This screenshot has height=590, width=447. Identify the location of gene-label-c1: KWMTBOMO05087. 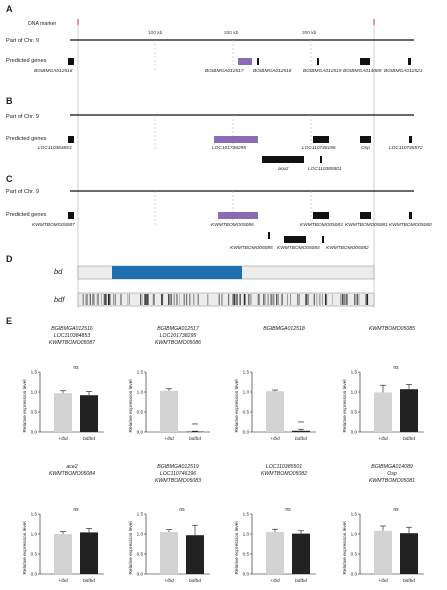
(53, 225).